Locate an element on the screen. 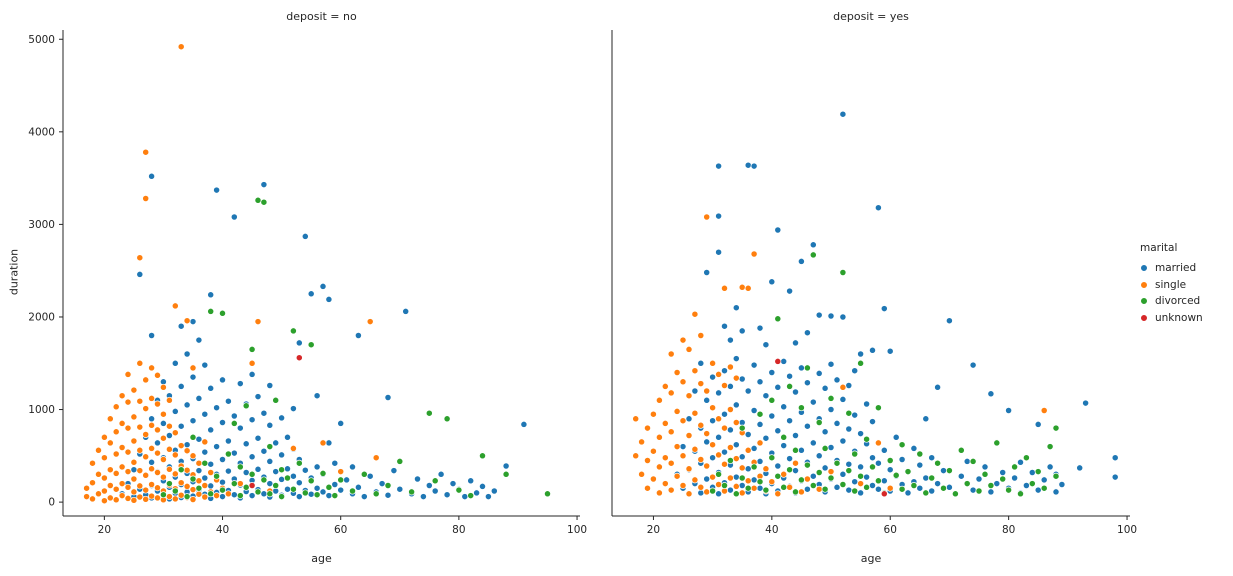 The image size is (1233, 576). x-axis-label-left: age is located at coordinates (321, 558).